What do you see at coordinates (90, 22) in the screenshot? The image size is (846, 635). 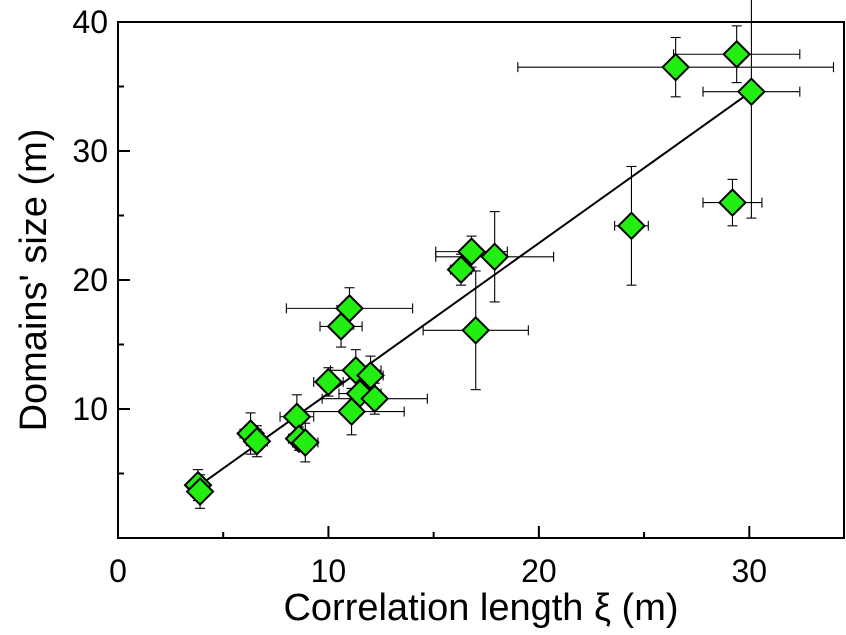 I see `y-tick-label-40: 40` at bounding box center [90, 22].